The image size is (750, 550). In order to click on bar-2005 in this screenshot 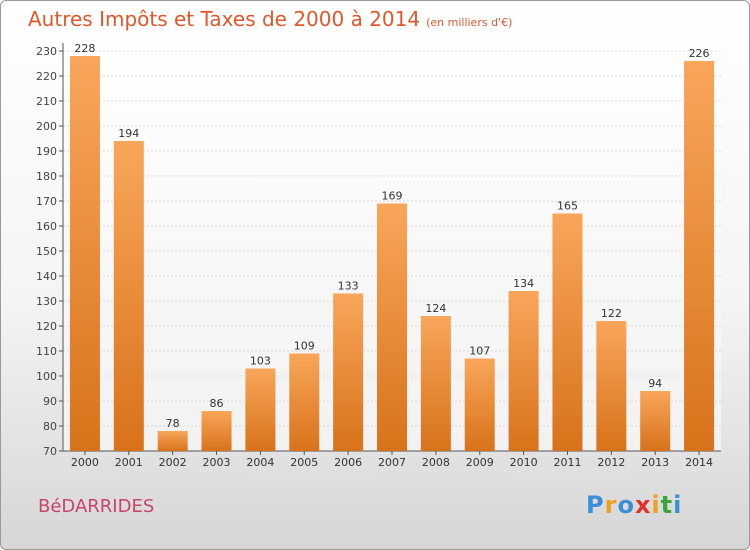, I will do `click(304, 402)`.